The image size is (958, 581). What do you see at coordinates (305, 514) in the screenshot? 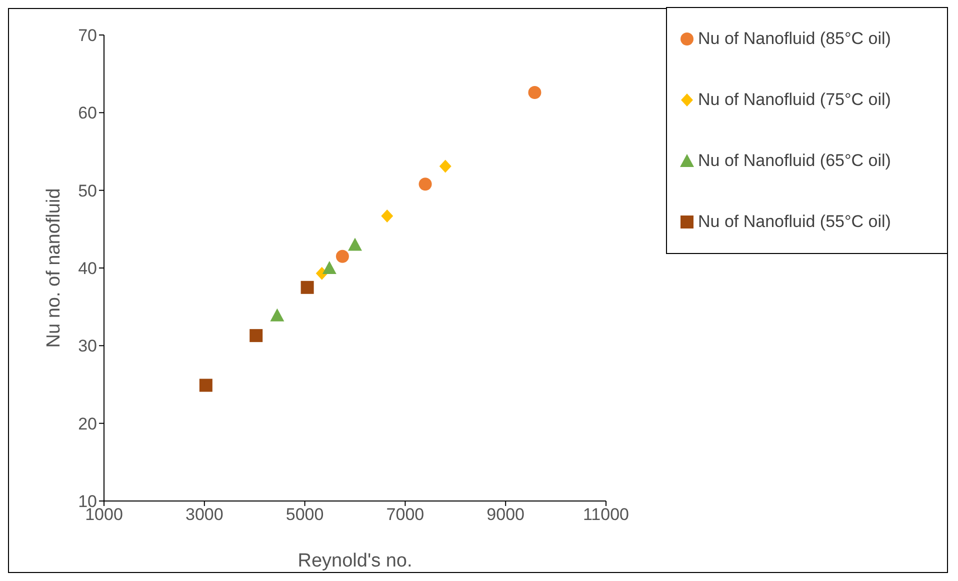
I see `x-tick-label: 5000` at bounding box center [305, 514].